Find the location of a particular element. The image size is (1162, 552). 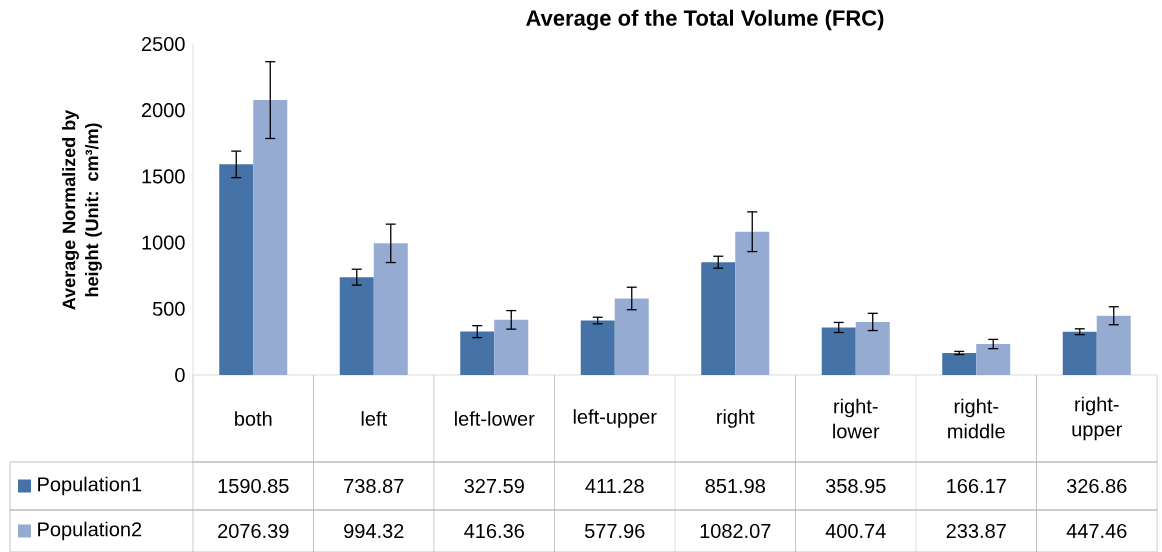

data-label: 411.28 is located at coordinates (614, 485).